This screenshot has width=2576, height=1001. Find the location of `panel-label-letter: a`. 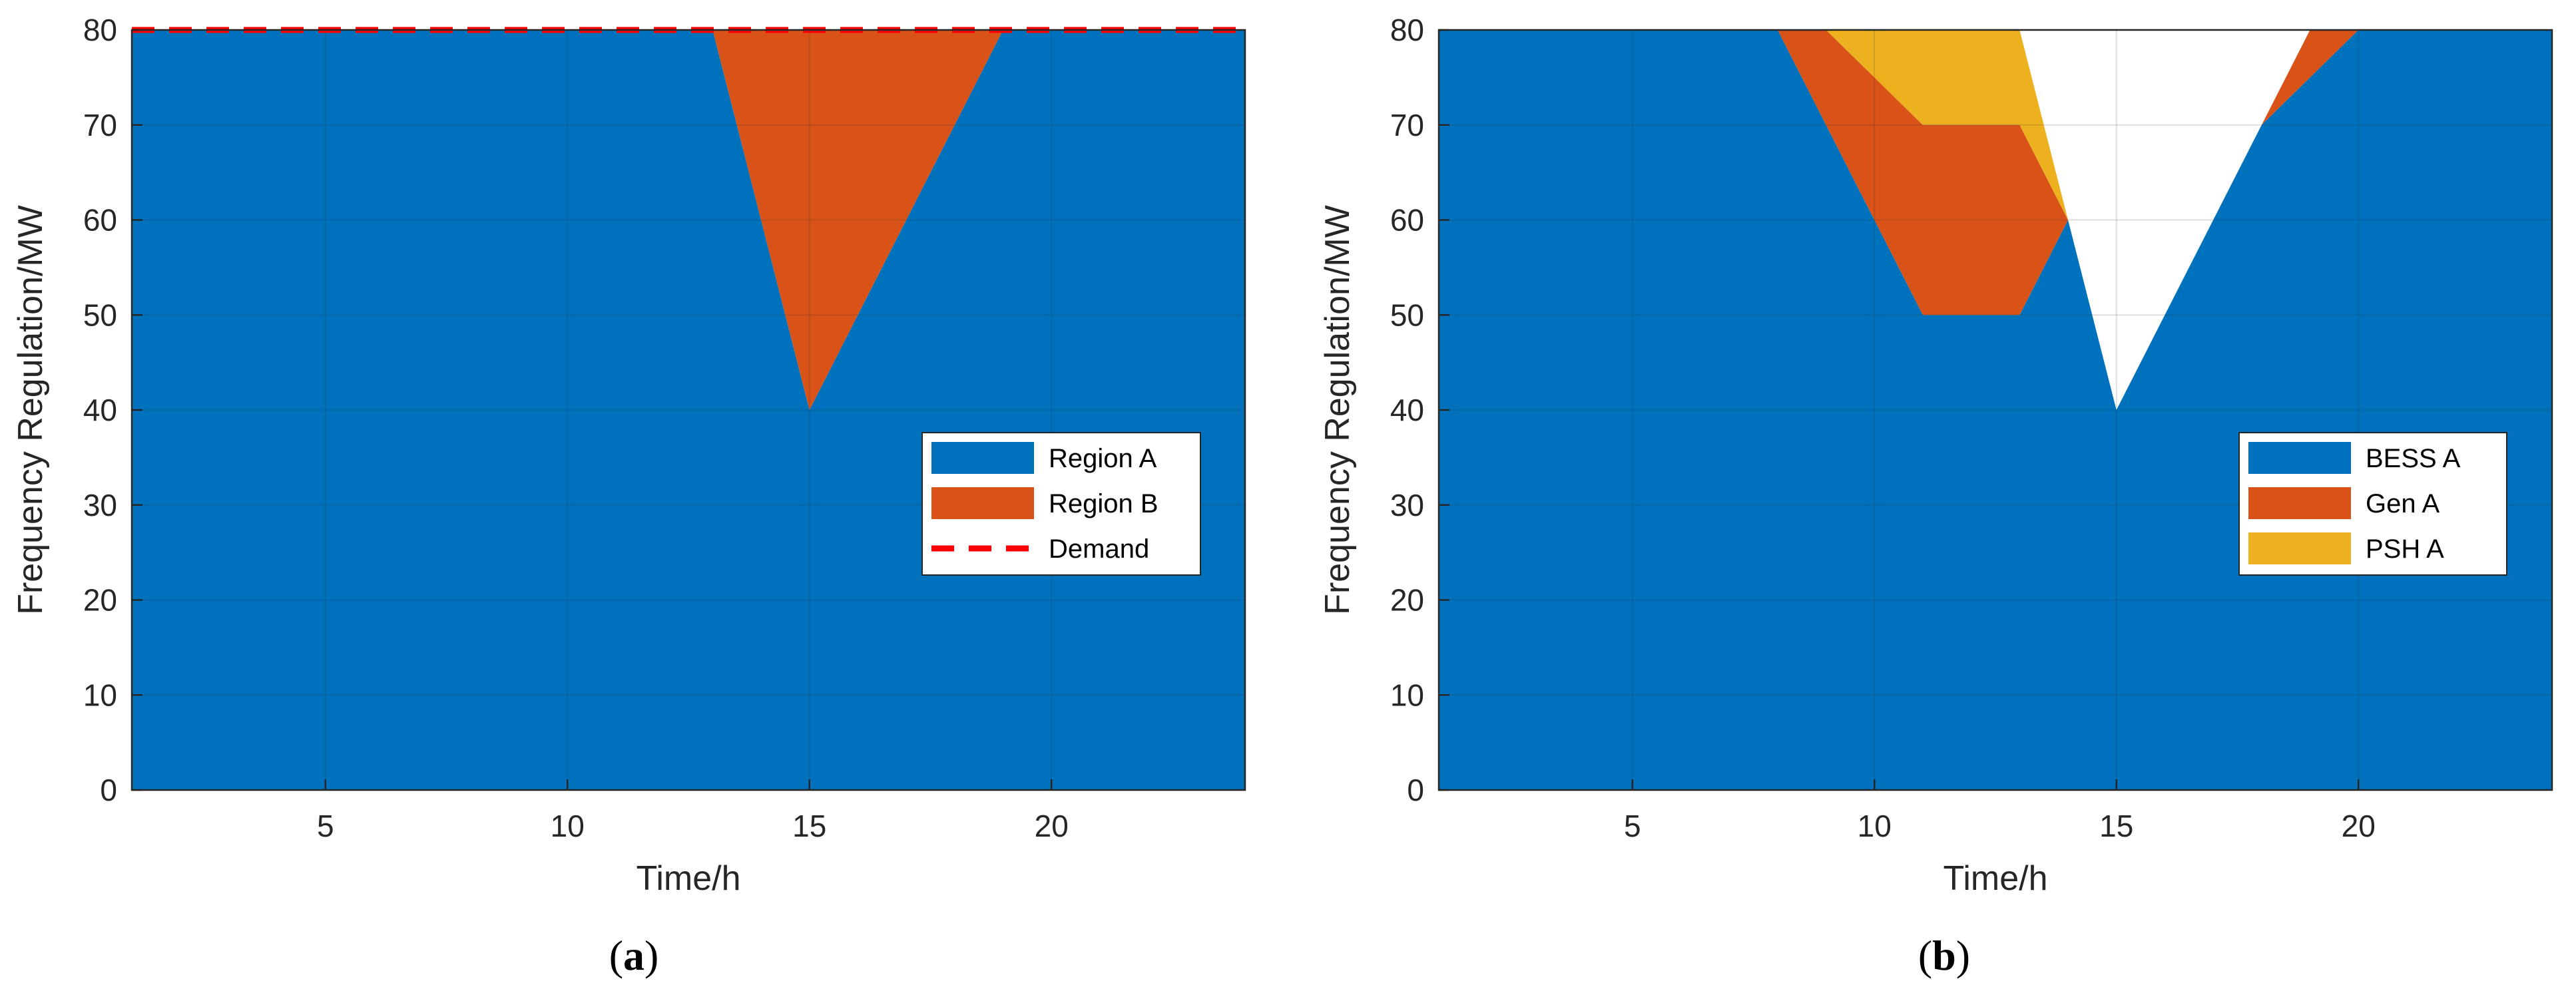

panel-label-letter: a is located at coordinates (634, 955).